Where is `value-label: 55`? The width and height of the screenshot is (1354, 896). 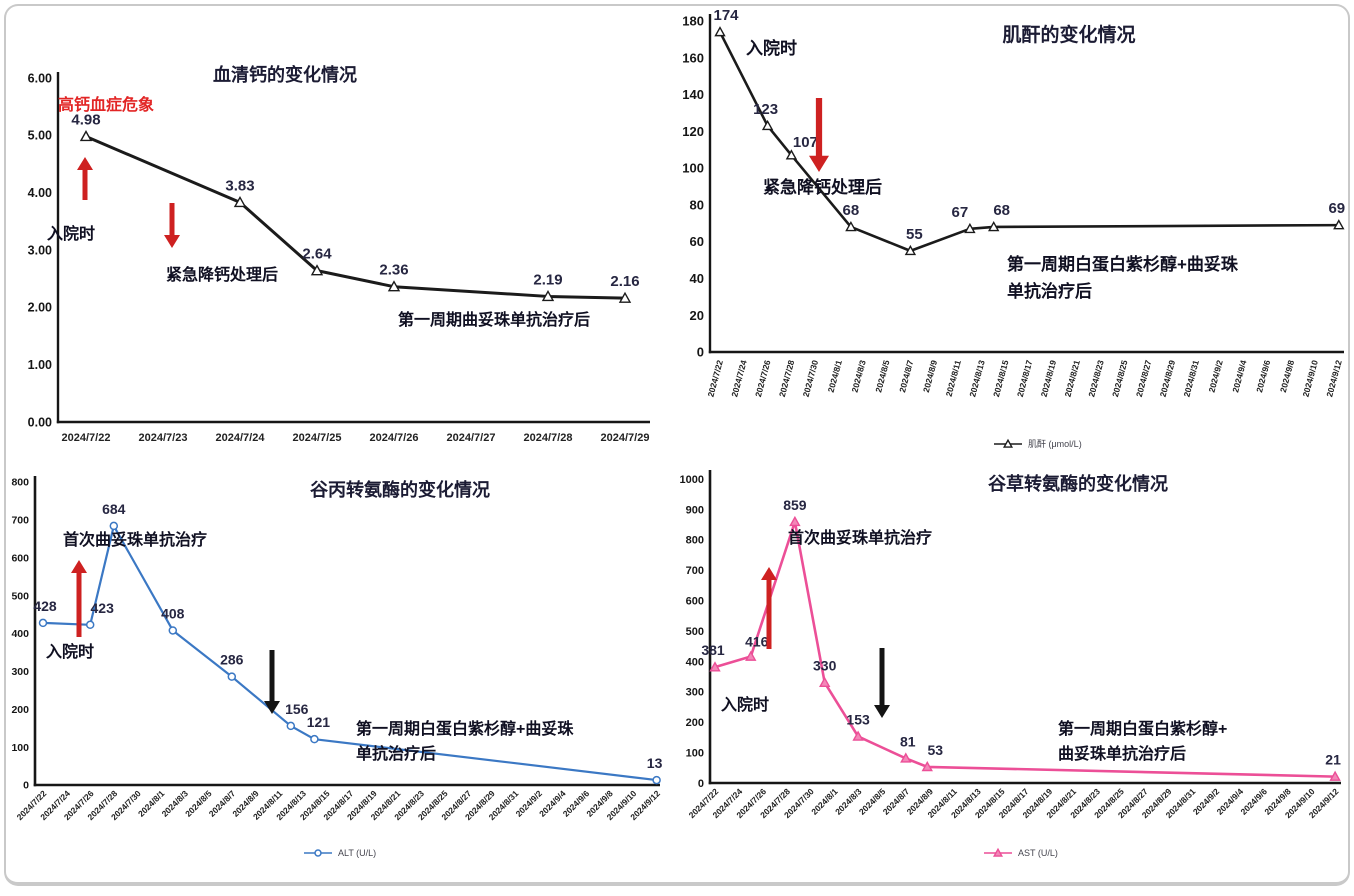 value-label: 55 is located at coordinates (914, 234).